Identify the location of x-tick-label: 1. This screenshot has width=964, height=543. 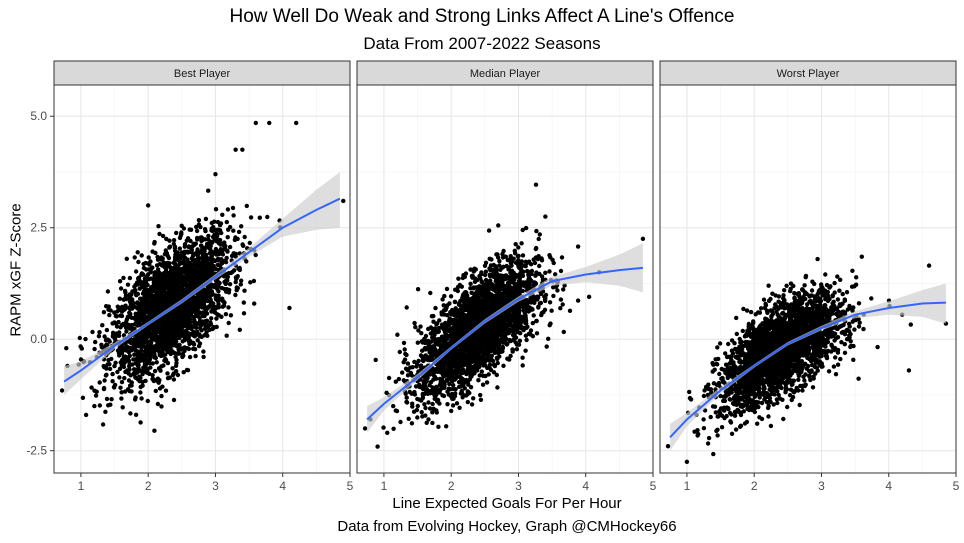
(81, 486).